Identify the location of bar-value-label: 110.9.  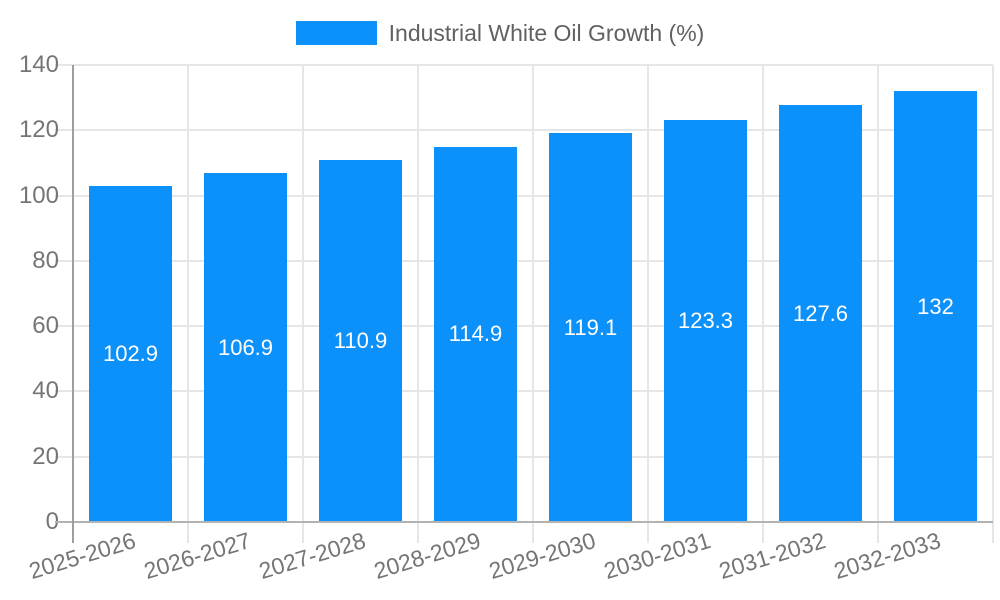
(360, 340).